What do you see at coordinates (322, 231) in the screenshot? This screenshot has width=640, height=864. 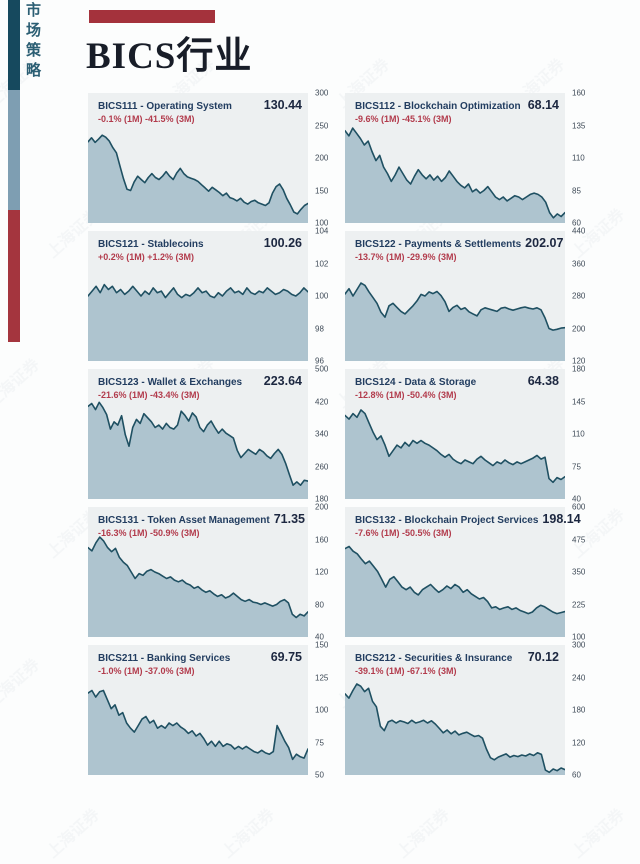 I see `axis-tick-label: 104` at bounding box center [322, 231].